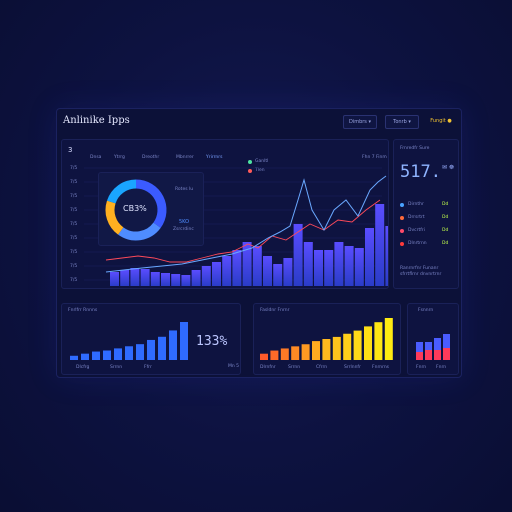 Image resolution: width=512 pixels, height=512 pixels. I want to click on filter-dropdown-1: Dimbrs ▾, so click(360, 122).